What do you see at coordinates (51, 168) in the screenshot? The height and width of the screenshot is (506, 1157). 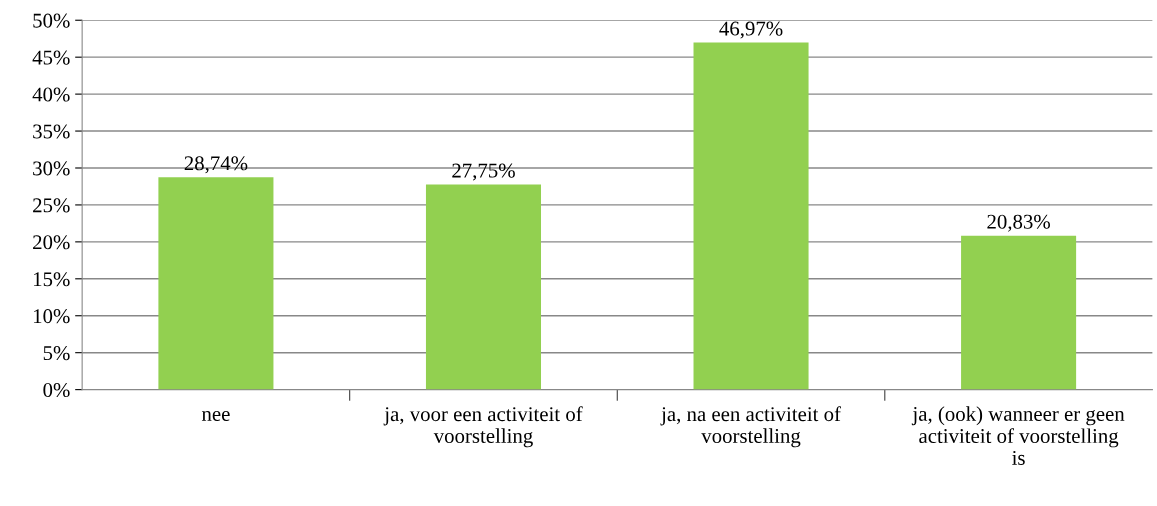 I see `y-tick-label: 30%` at bounding box center [51, 168].